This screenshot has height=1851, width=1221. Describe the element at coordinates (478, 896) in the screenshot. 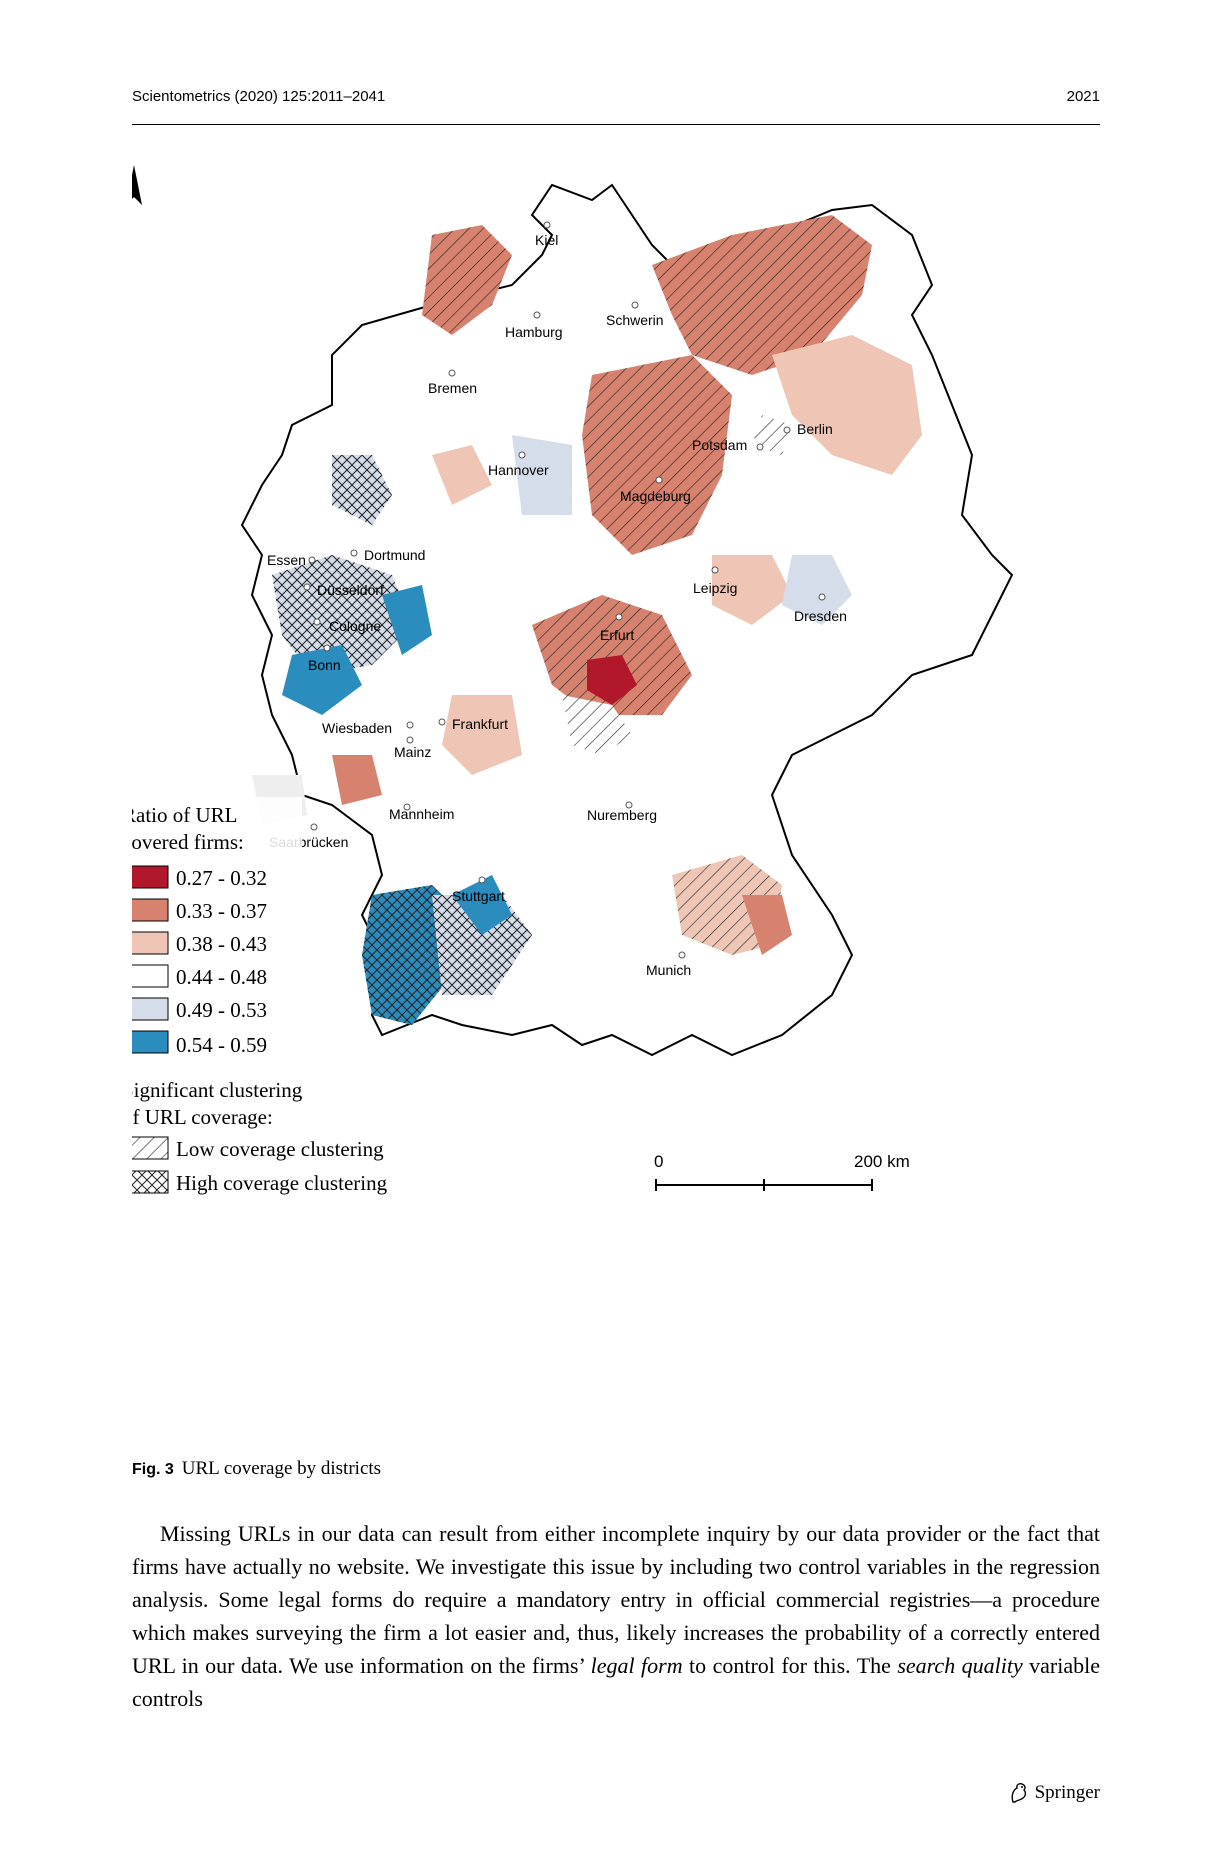

I see `svg-text: Stuttgart` at that location.